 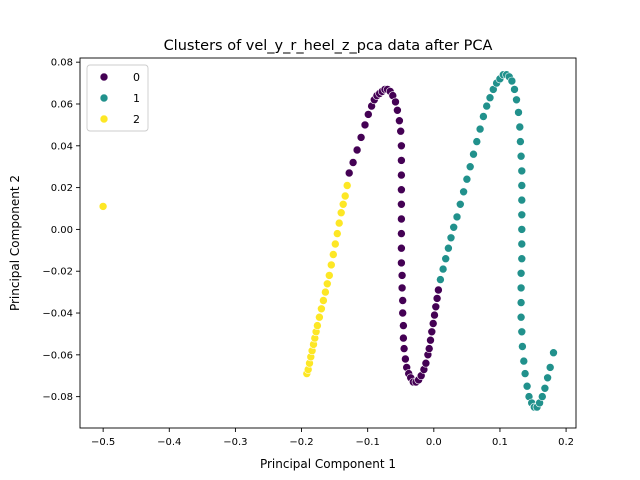 I want to click on x-tick-label: −0.3, so click(x=235, y=442).